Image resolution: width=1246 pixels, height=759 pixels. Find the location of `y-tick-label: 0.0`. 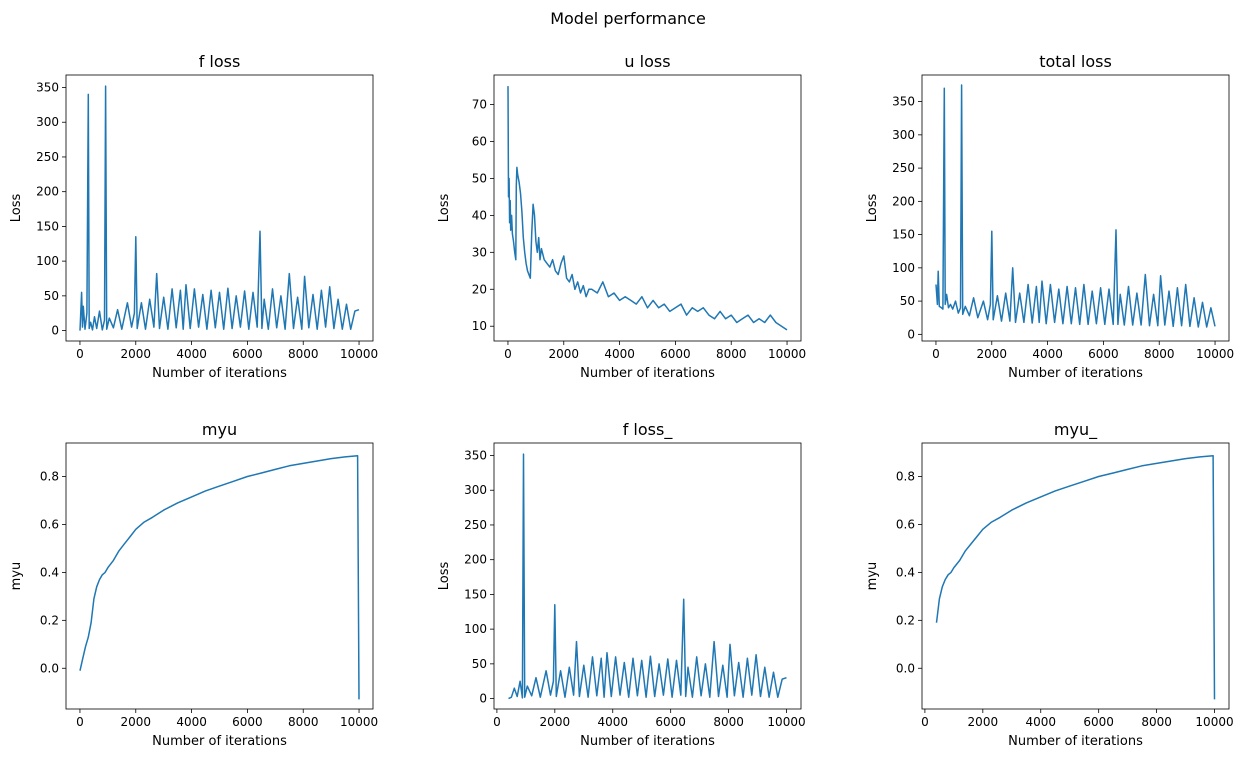

y-tick-label: 0.0 is located at coordinates (905, 668).